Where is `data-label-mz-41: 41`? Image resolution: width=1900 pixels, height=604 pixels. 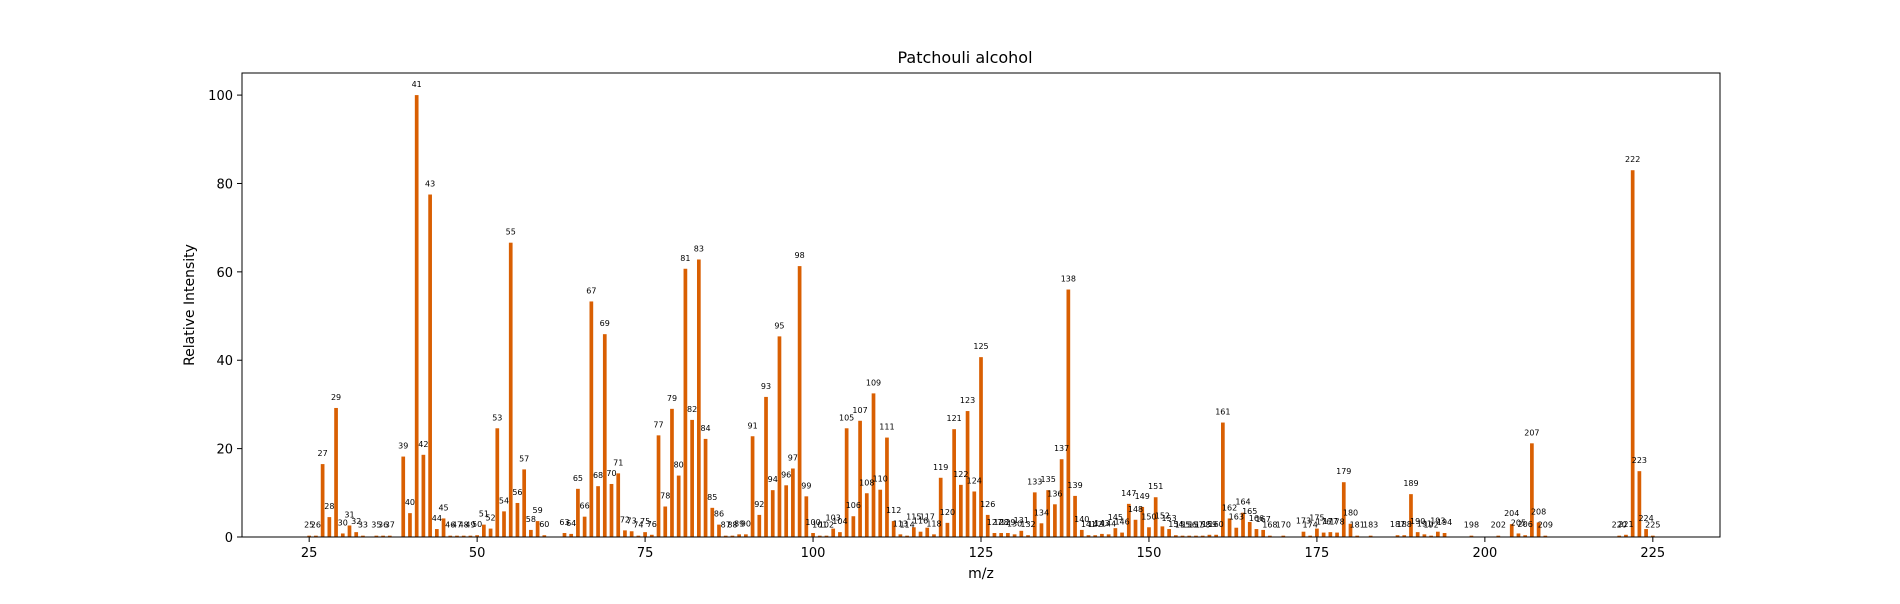 data-label-mz-41: 41 is located at coordinates (417, 84).